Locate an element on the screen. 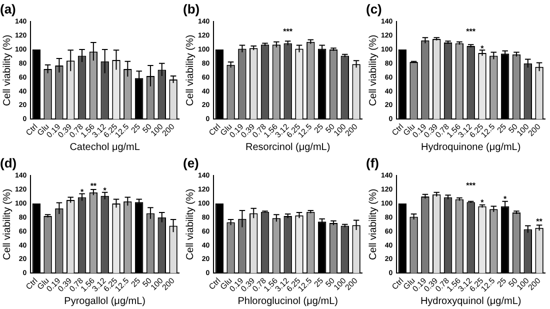  chart-title: (b) is located at coordinates (191, 8).